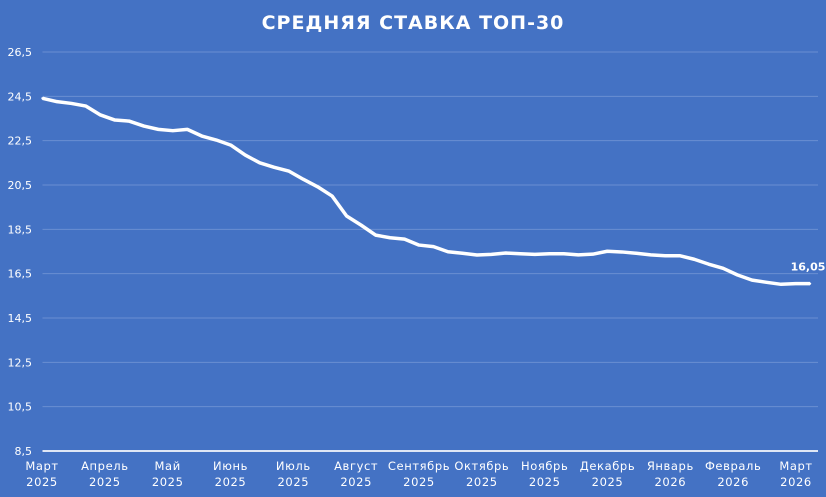 The height and width of the screenshot is (497, 826). What do you see at coordinates (20, 274) in the screenshot?
I see `y-tick-label: 16,5` at bounding box center [20, 274].